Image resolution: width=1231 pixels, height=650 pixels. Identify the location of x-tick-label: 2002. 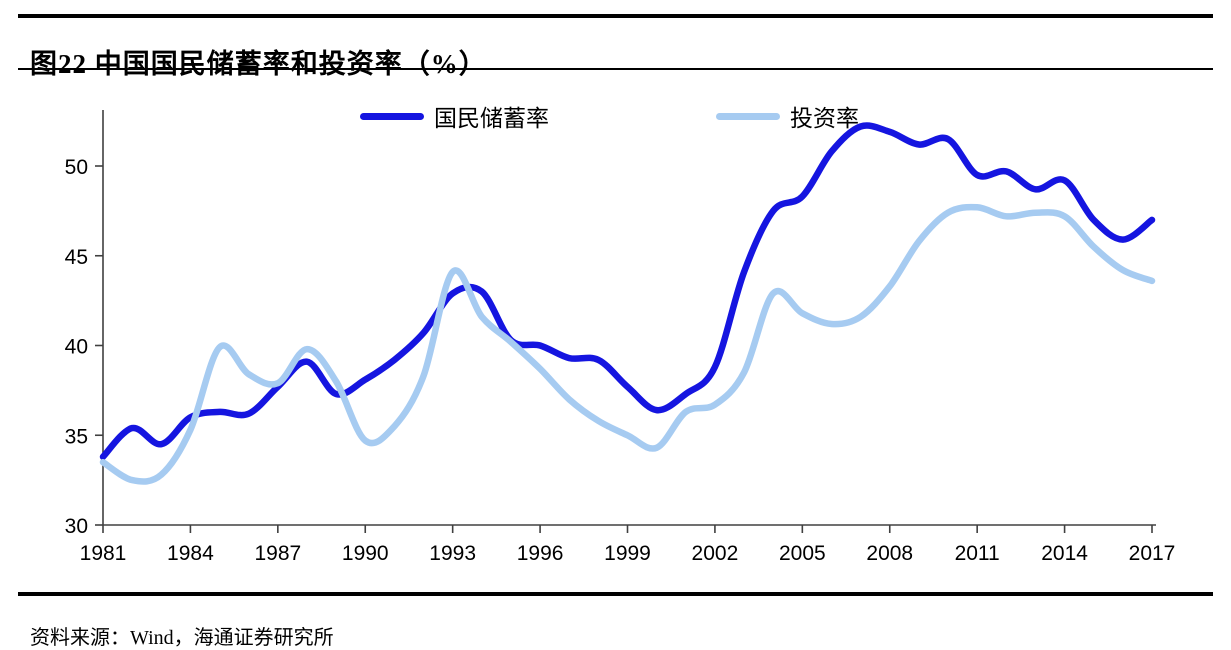
(715, 553).